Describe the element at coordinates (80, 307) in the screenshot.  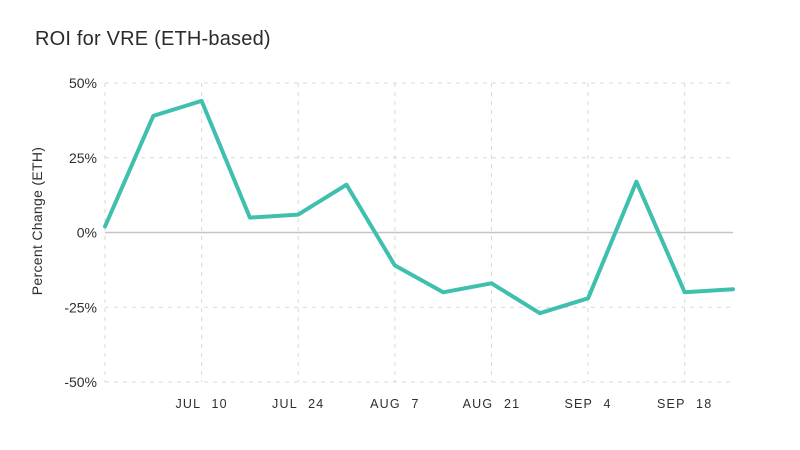
I see `y-tick-label: -25%` at that location.